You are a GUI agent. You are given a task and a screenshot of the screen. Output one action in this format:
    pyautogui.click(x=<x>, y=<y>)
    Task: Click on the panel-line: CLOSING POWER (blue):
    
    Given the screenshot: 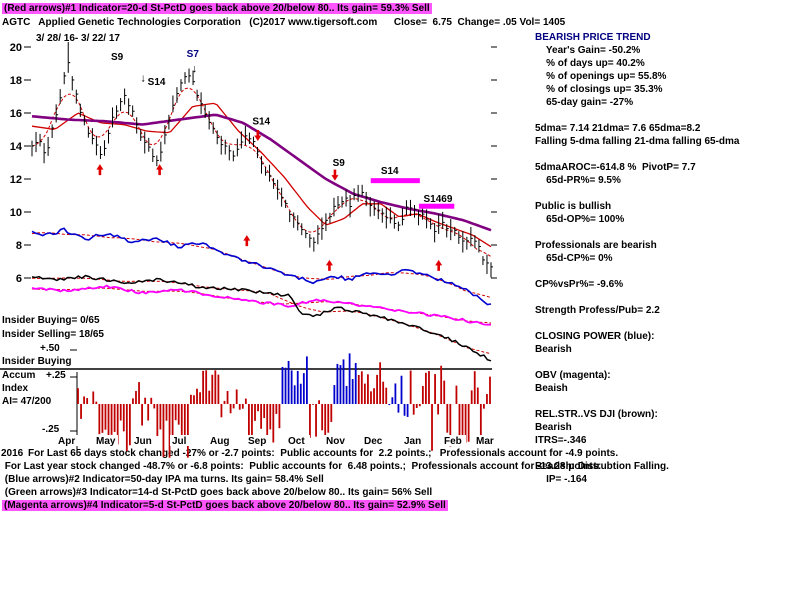 What is the action you would take?
    pyautogui.click(x=595, y=336)
    